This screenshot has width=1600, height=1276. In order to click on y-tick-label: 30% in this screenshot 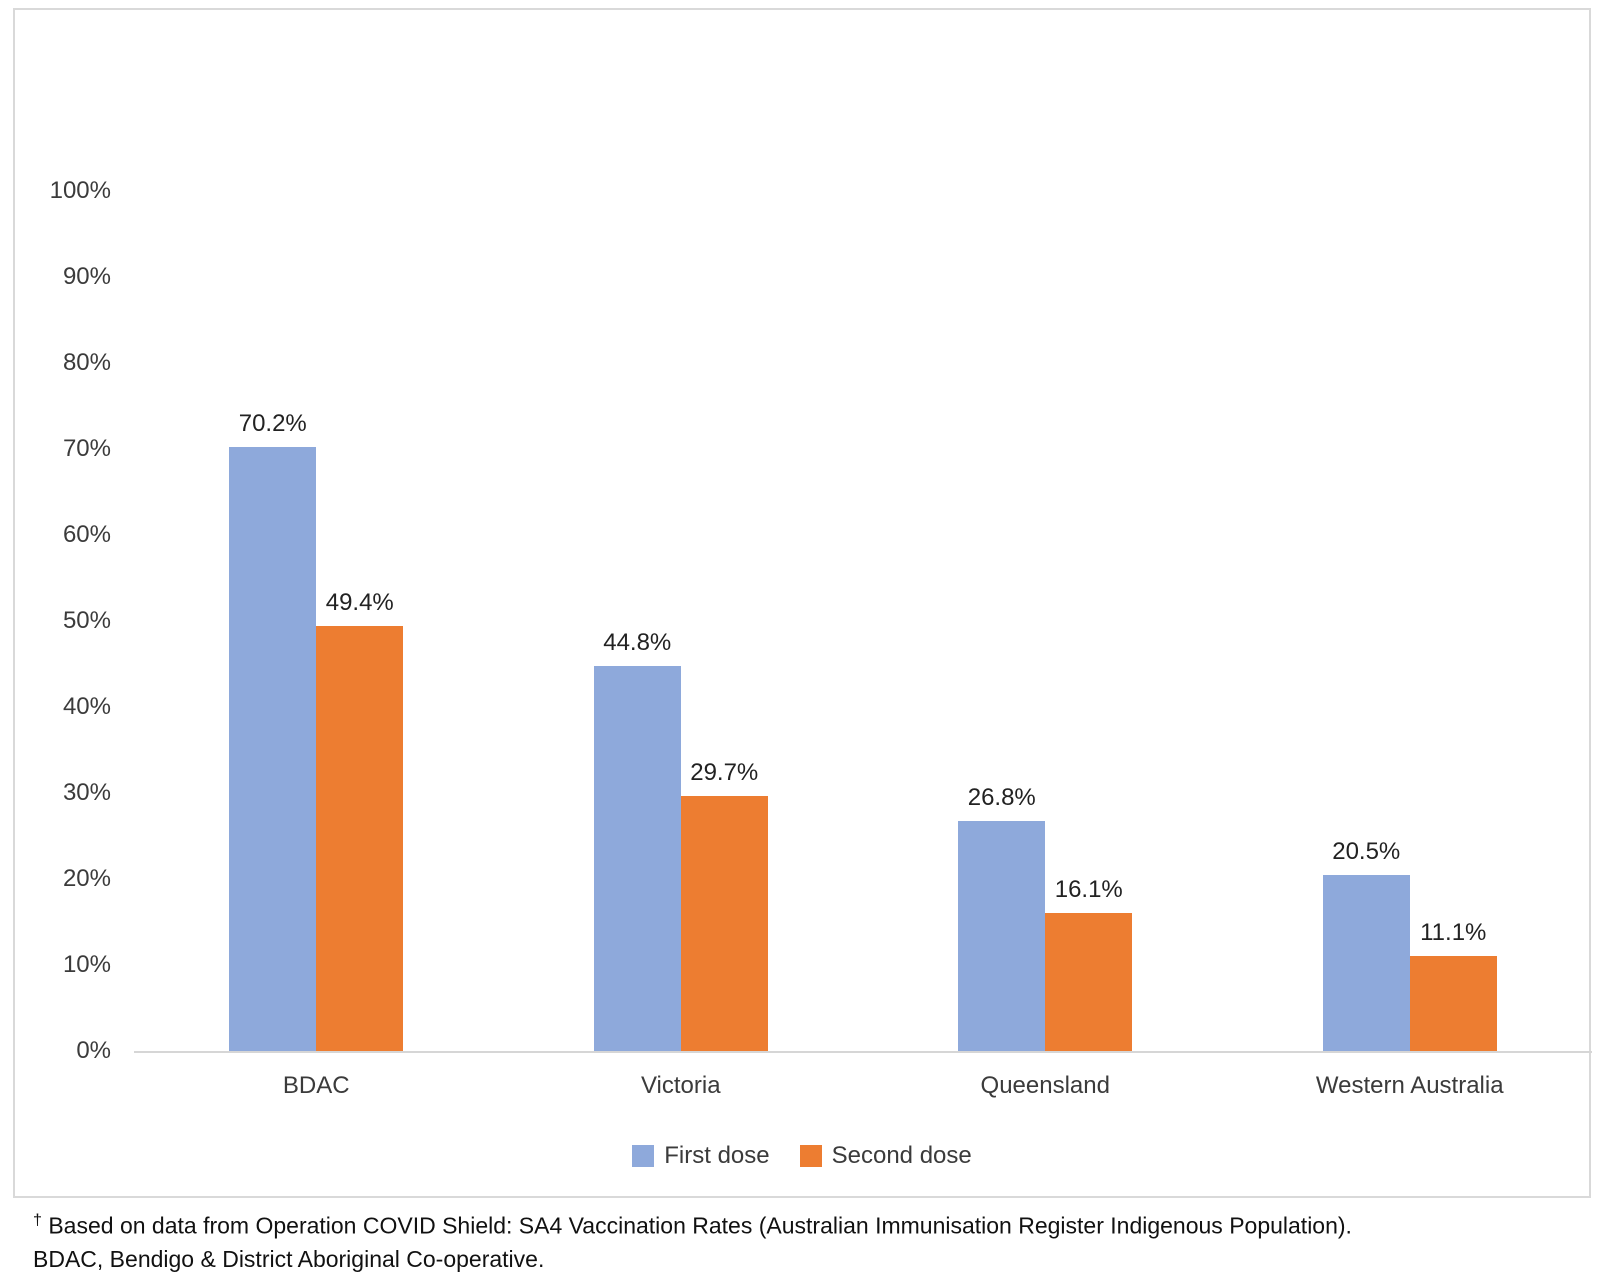, I will do `click(86, 792)`.